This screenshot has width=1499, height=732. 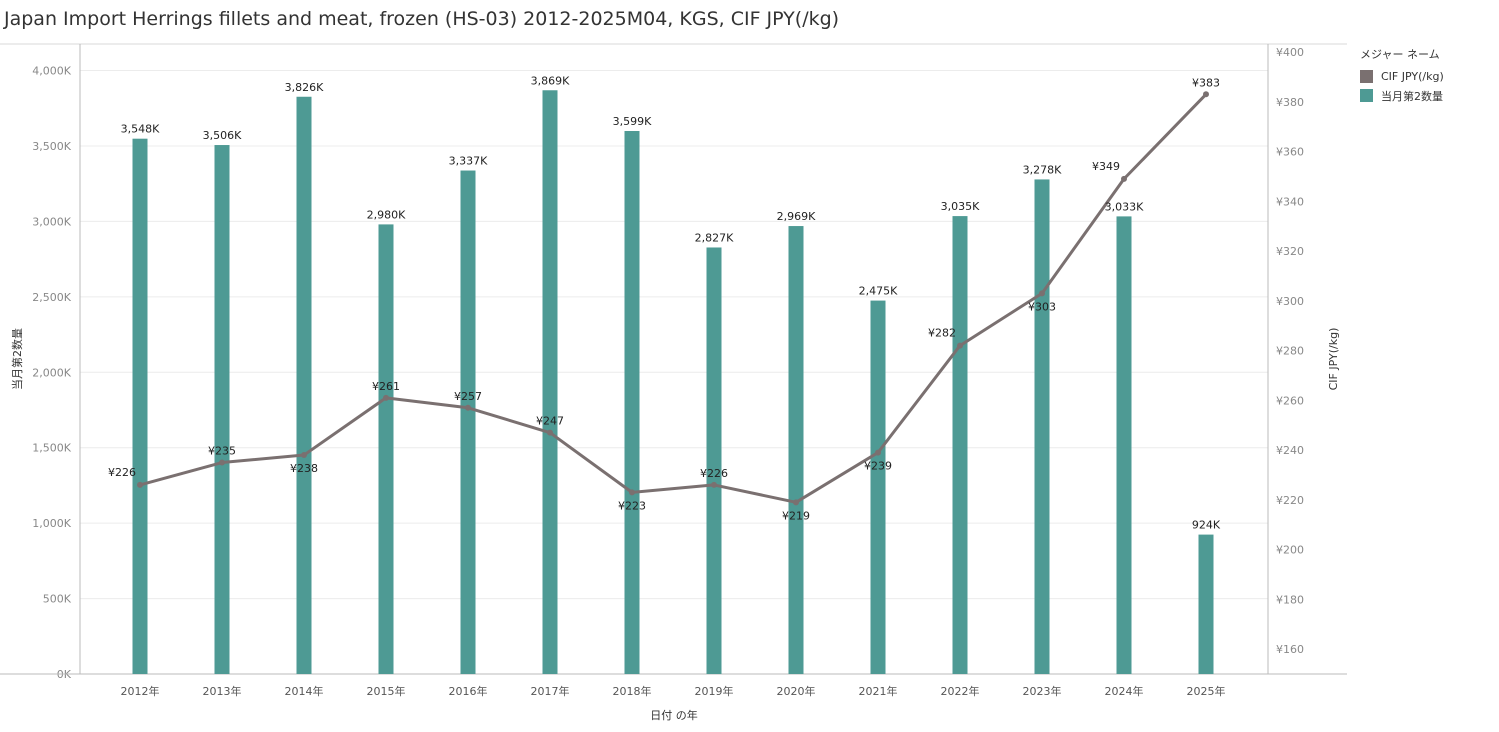 What do you see at coordinates (1124, 691) in the screenshot?
I see `x-tick-label: 2024年` at bounding box center [1124, 691].